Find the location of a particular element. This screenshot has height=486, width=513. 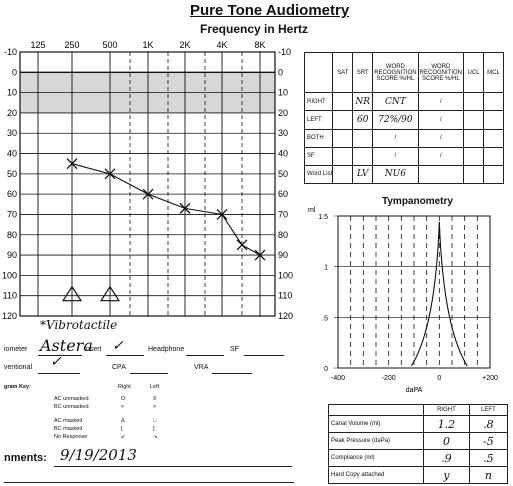

table-row: LEFT 60 72%/90 / is located at coordinates (403, 120).